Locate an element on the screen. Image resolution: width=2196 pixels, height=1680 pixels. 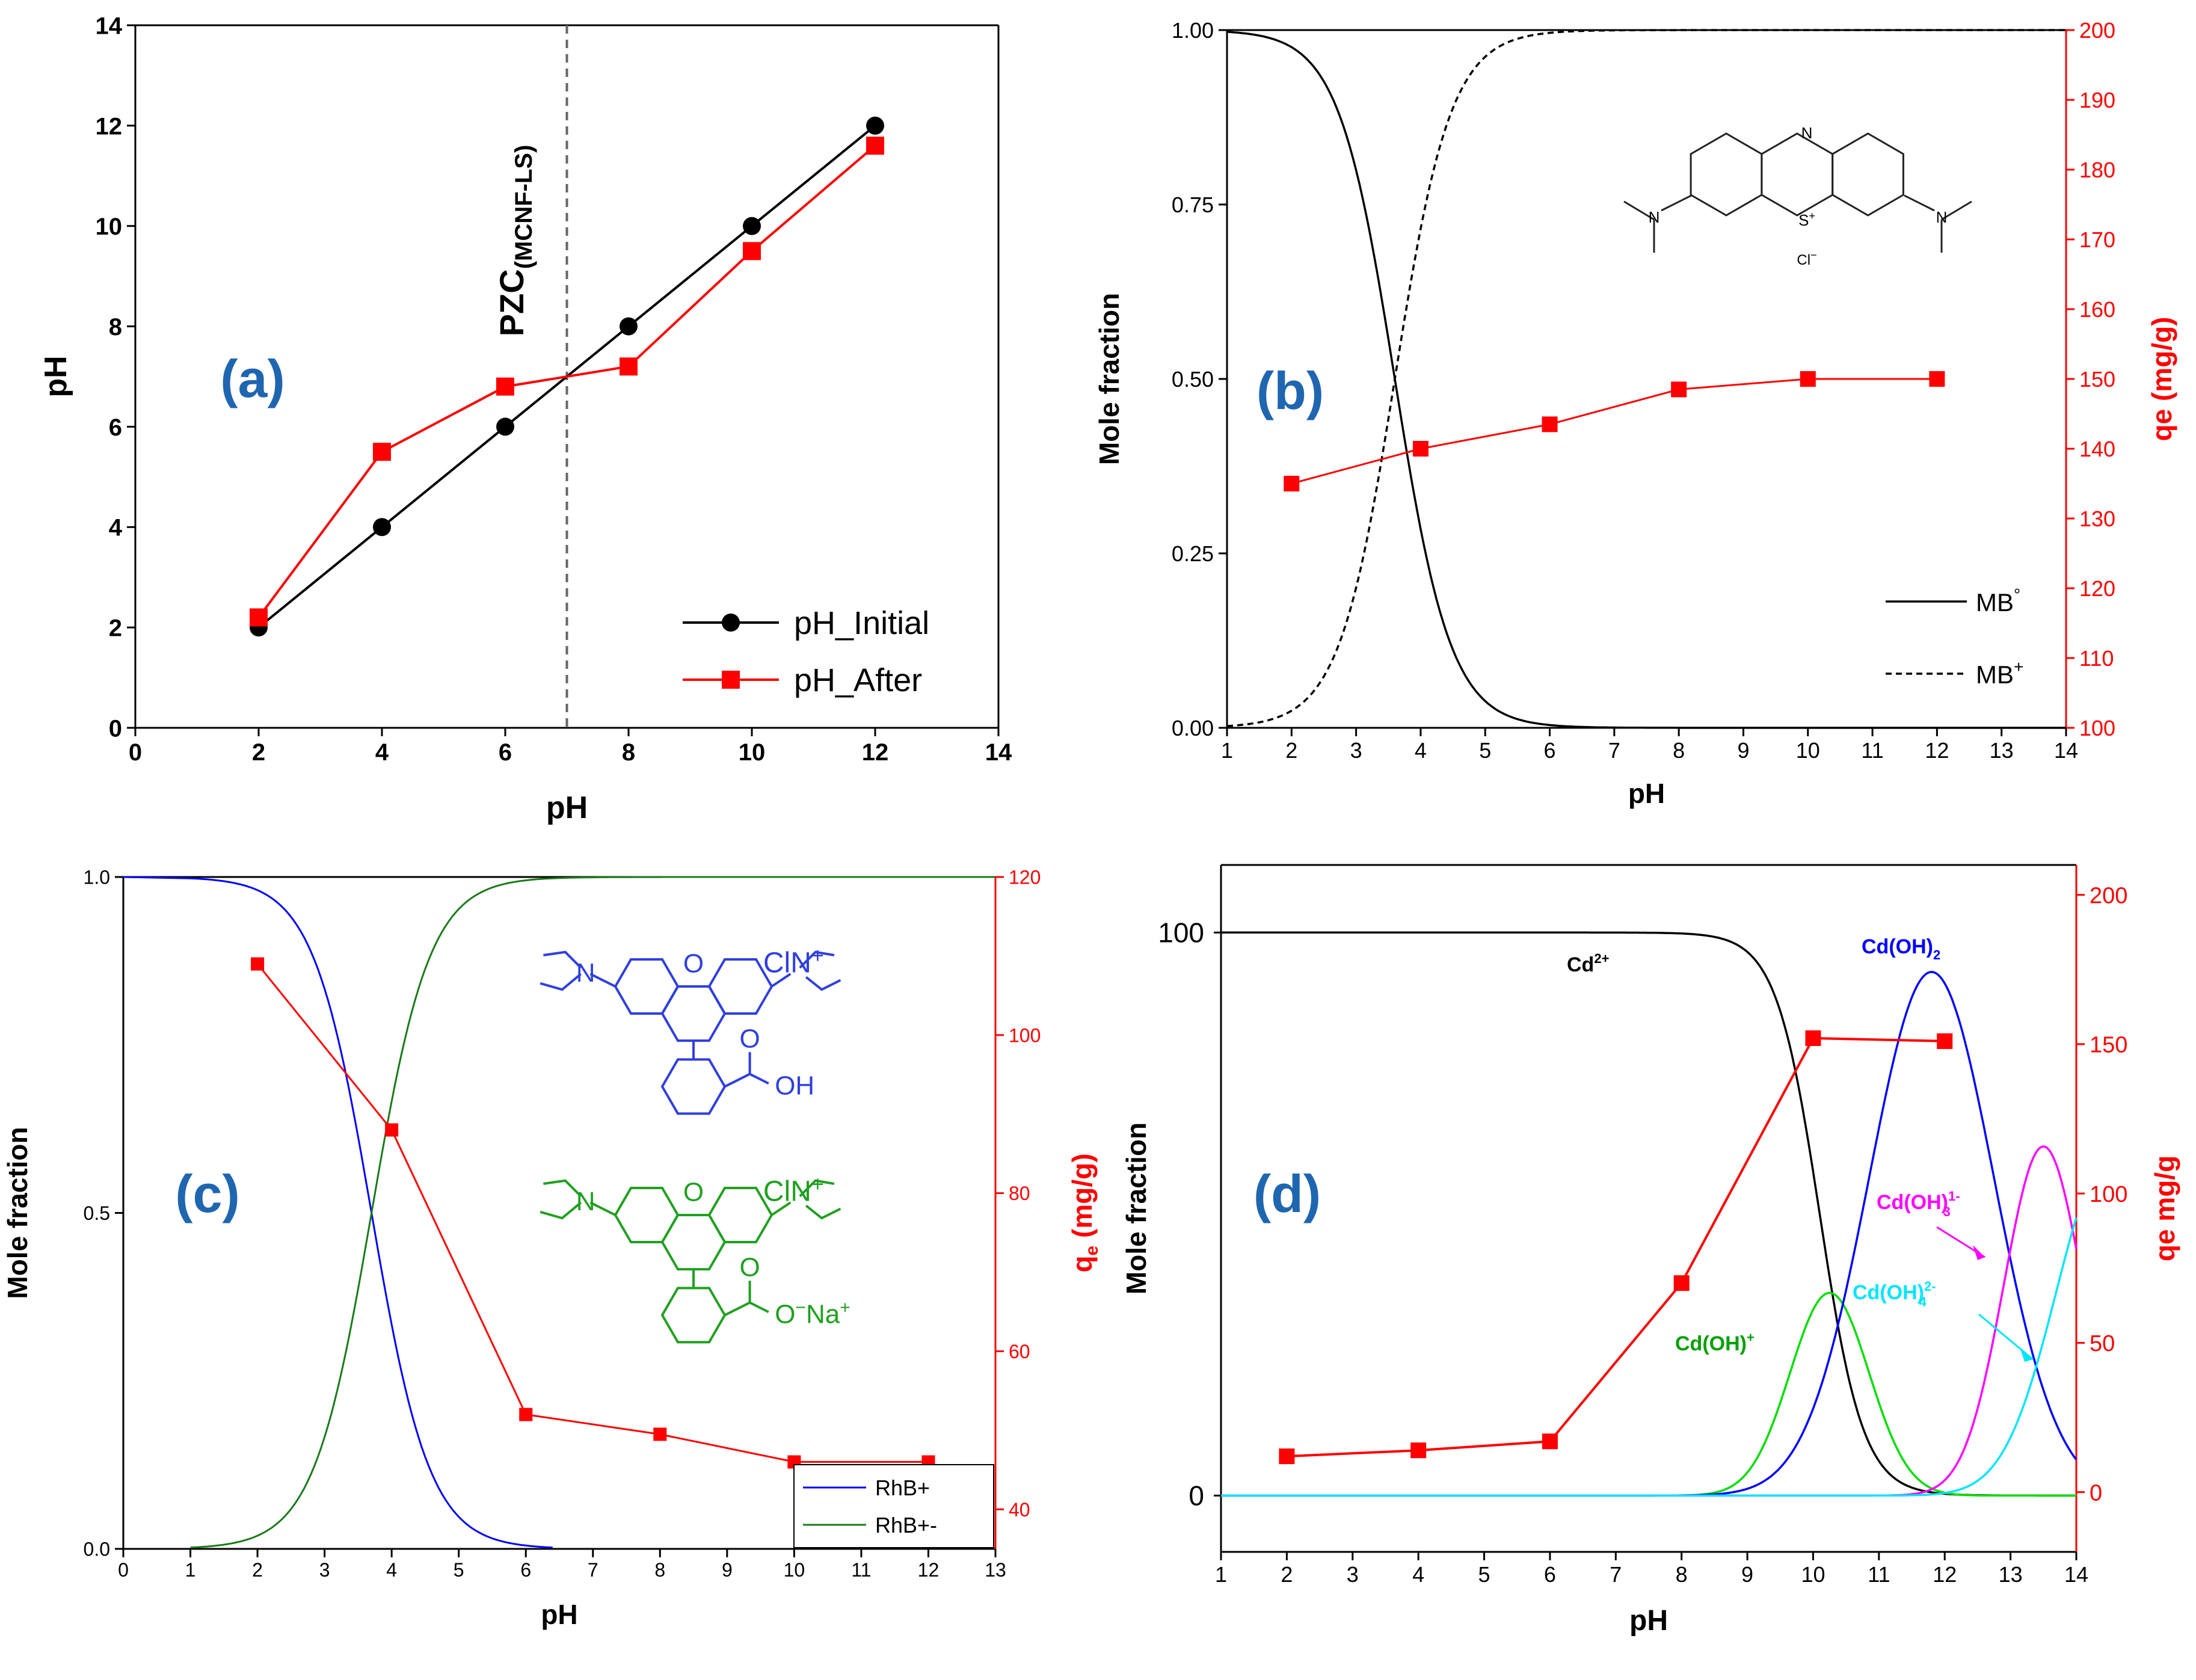
y2-tick-label: 150 is located at coordinates (2097, 379).